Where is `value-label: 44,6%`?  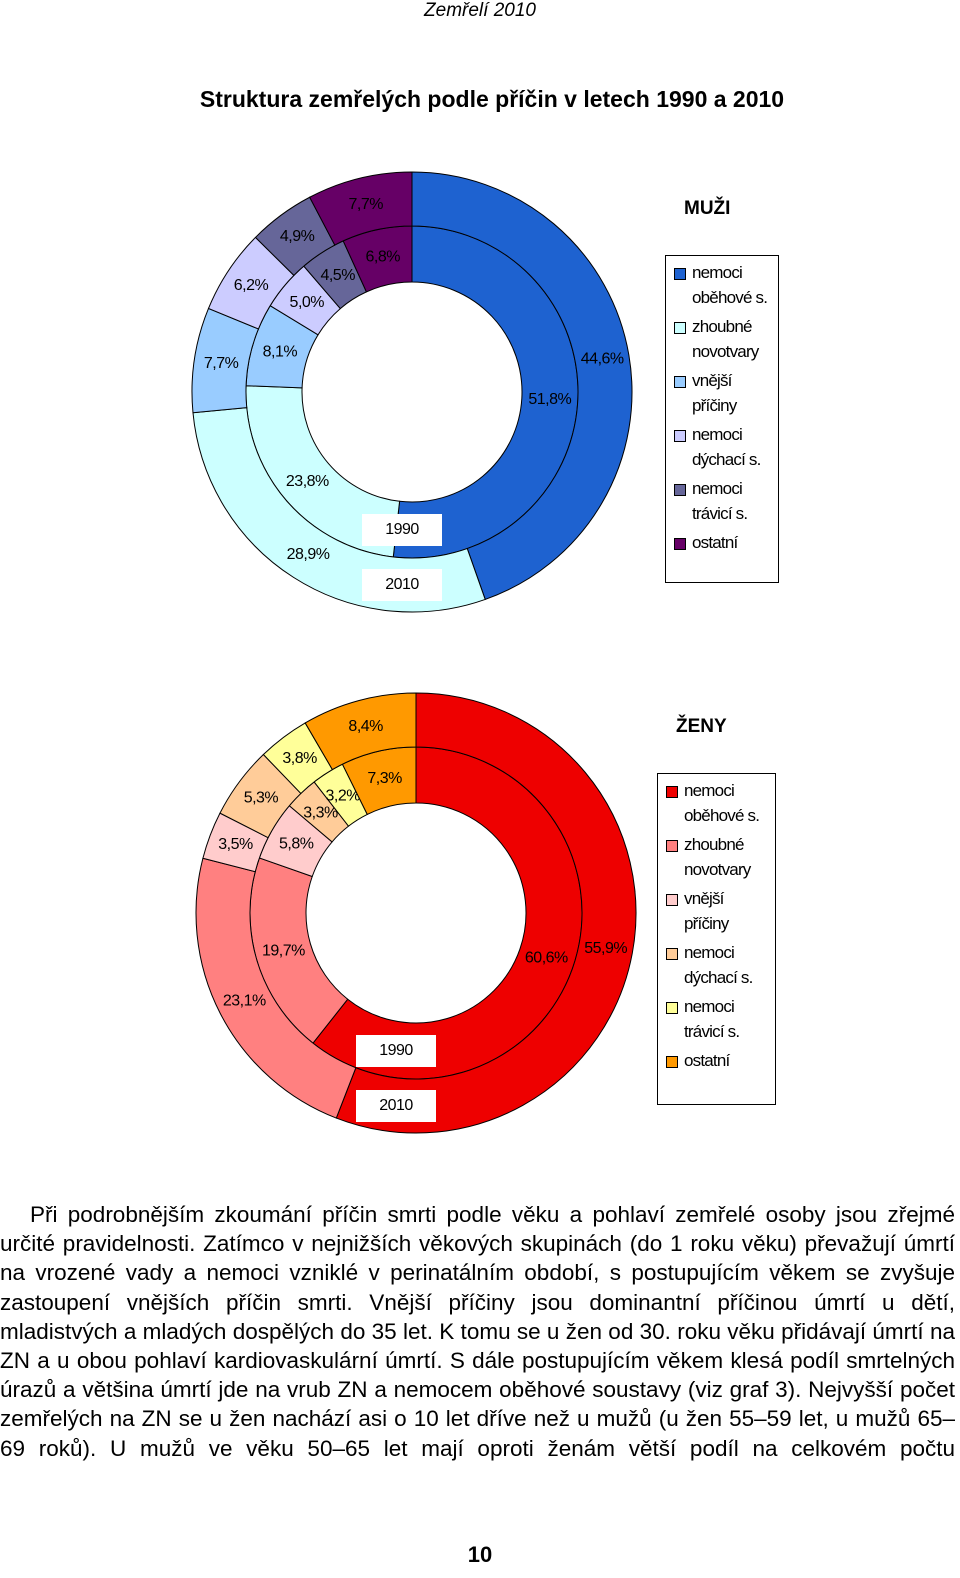 value-label: 44,6% is located at coordinates (602, 359).